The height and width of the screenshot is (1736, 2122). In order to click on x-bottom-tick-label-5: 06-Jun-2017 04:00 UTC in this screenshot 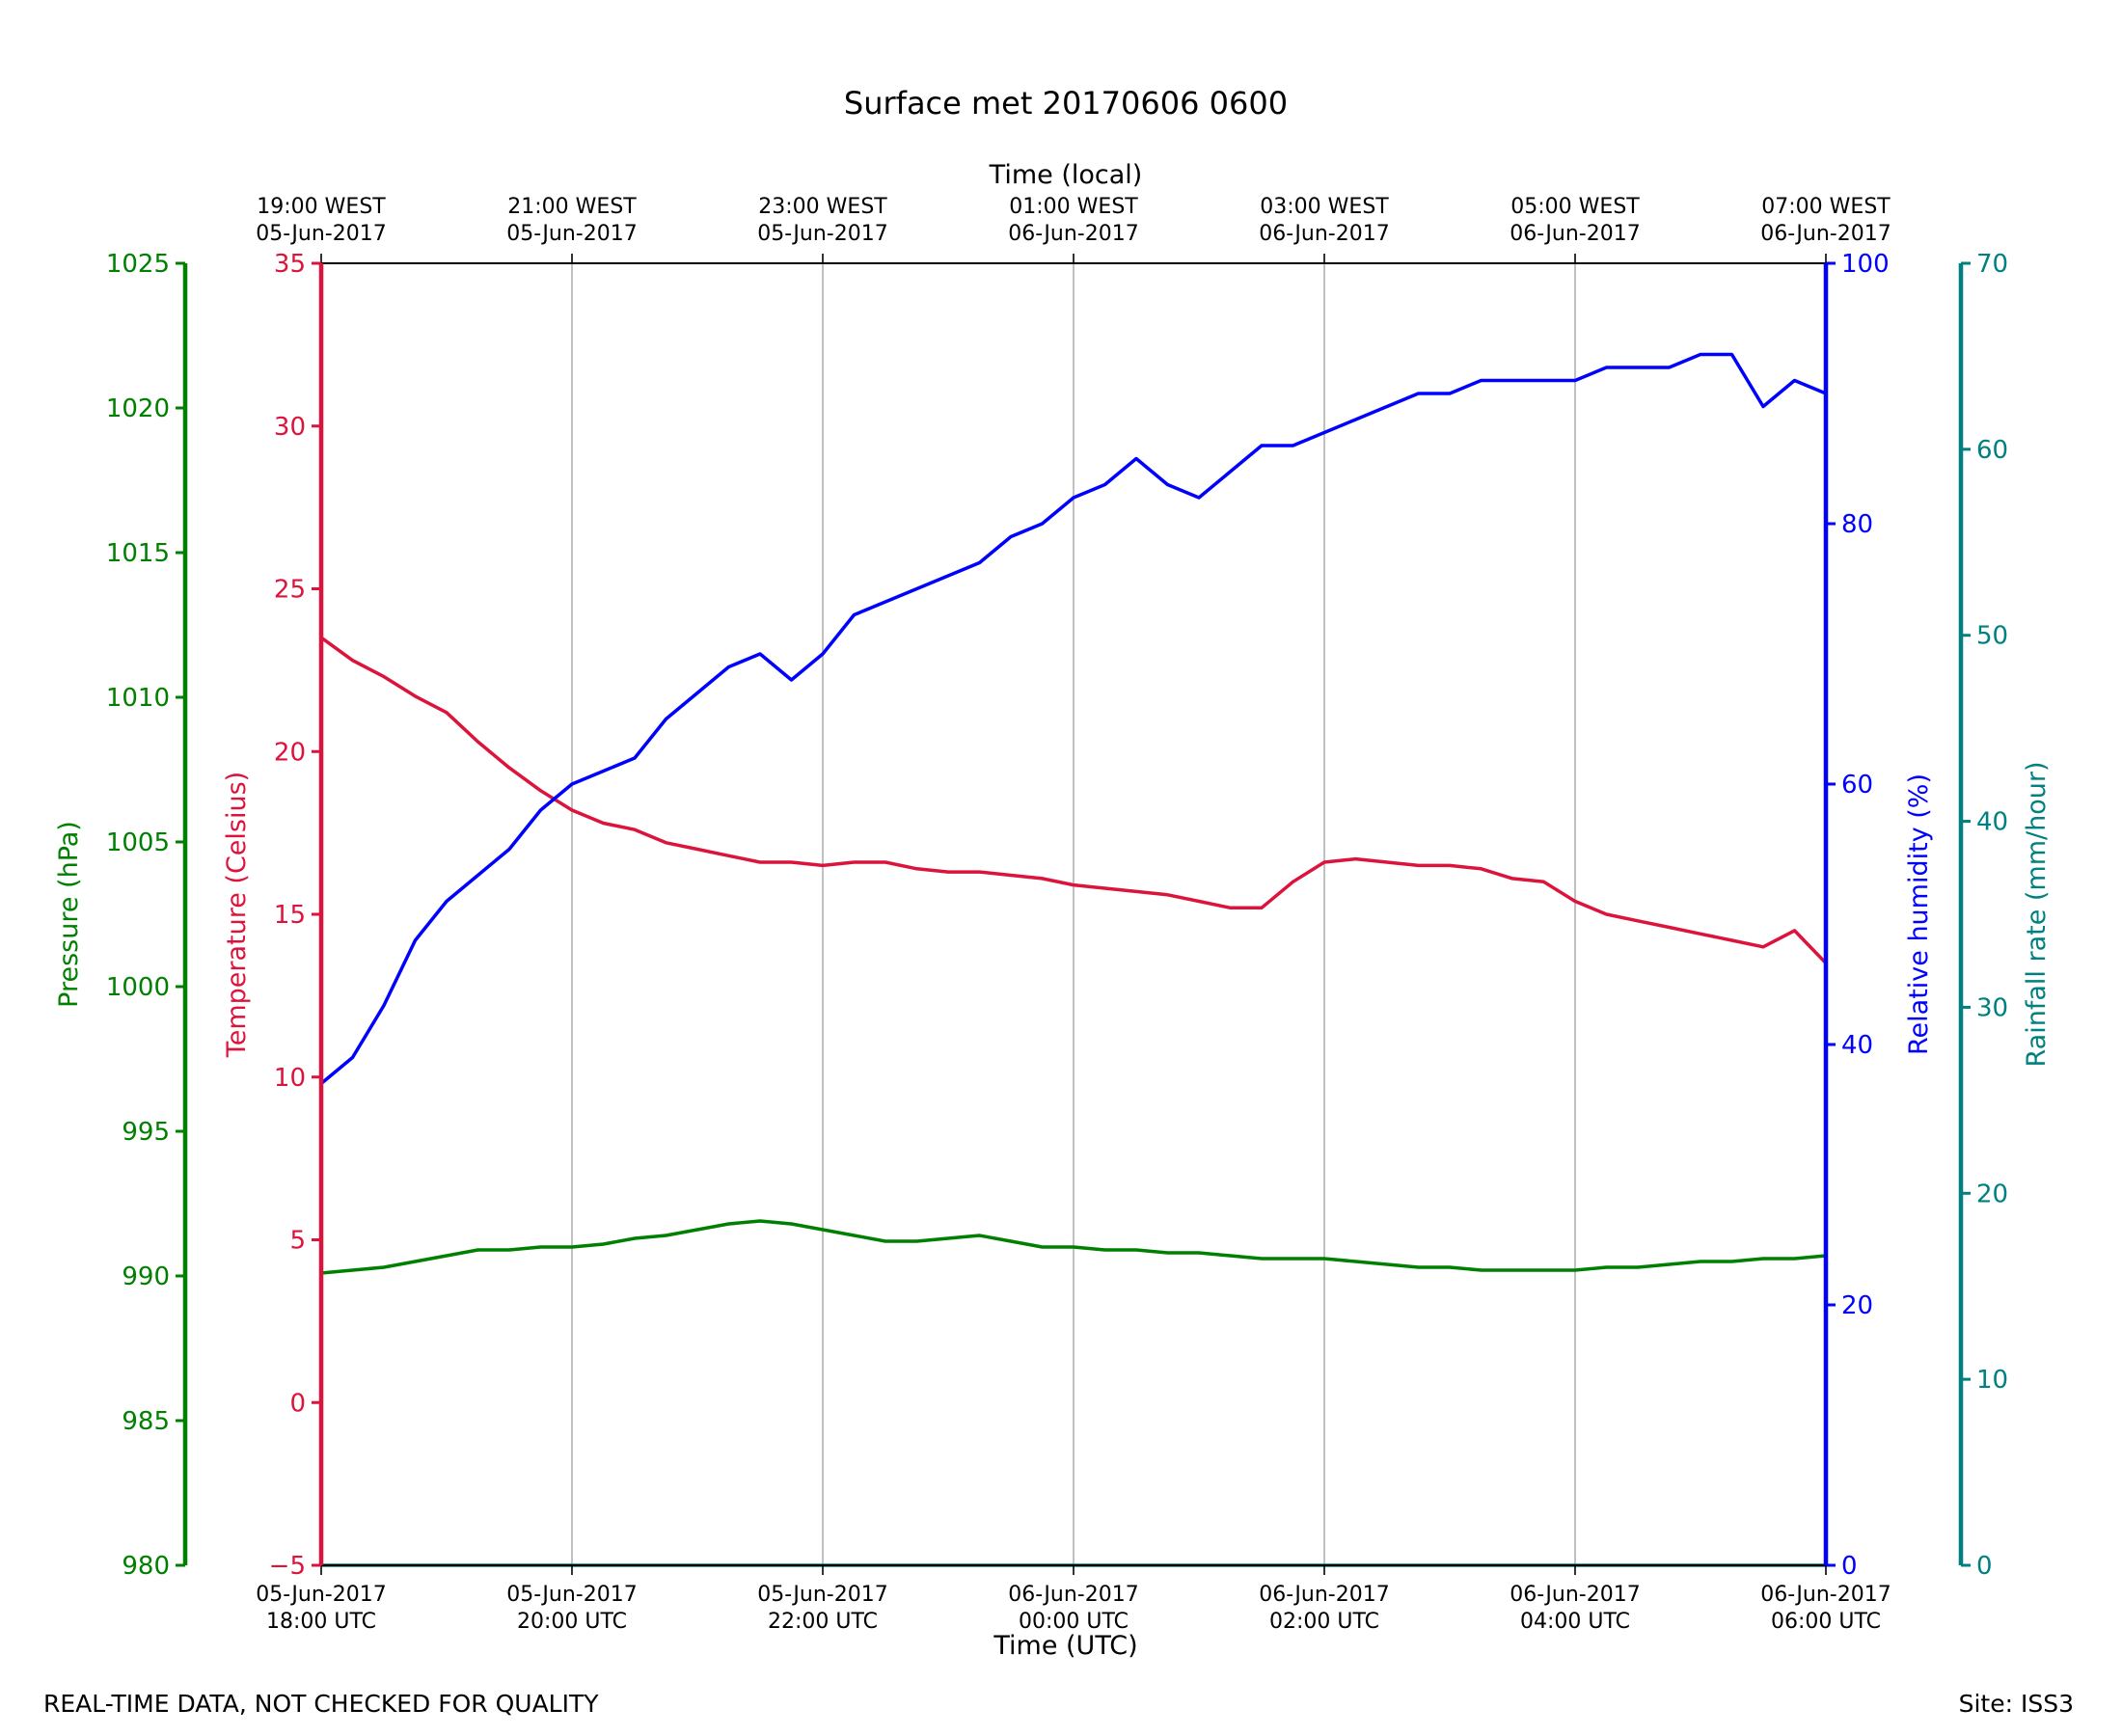, I will do `click(1575, 1608)`.